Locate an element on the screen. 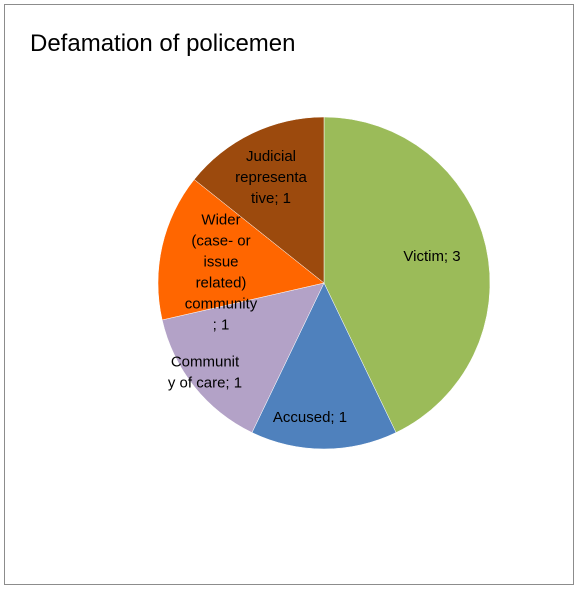  pie-slice-judicial-representative is located at coordinates (259, 200).